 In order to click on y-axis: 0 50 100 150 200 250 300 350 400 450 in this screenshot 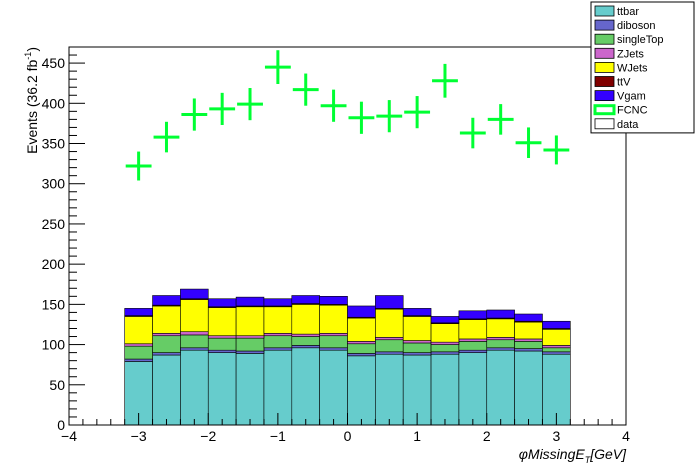, I will do `click(63, 239)`.